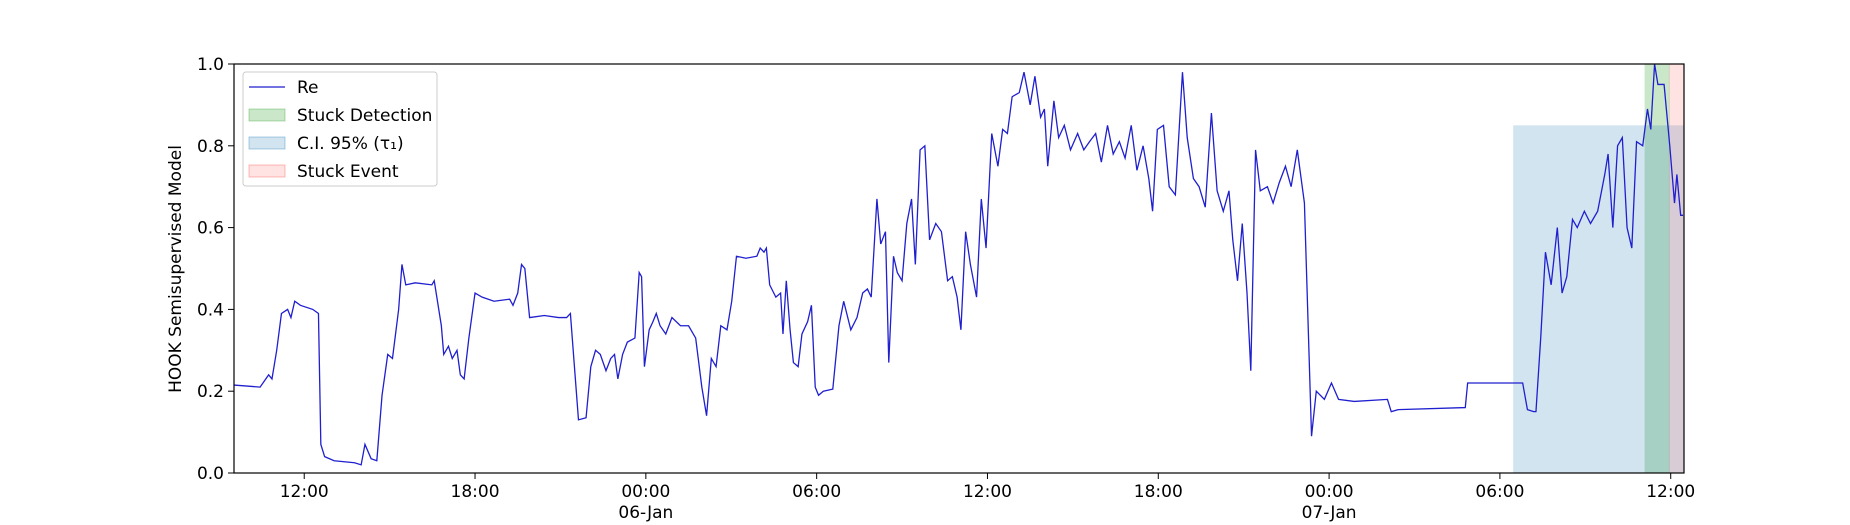 This screenshot has height=525, width=1850. I want to click on y-tick-label: 0.6, so click(210, 229).